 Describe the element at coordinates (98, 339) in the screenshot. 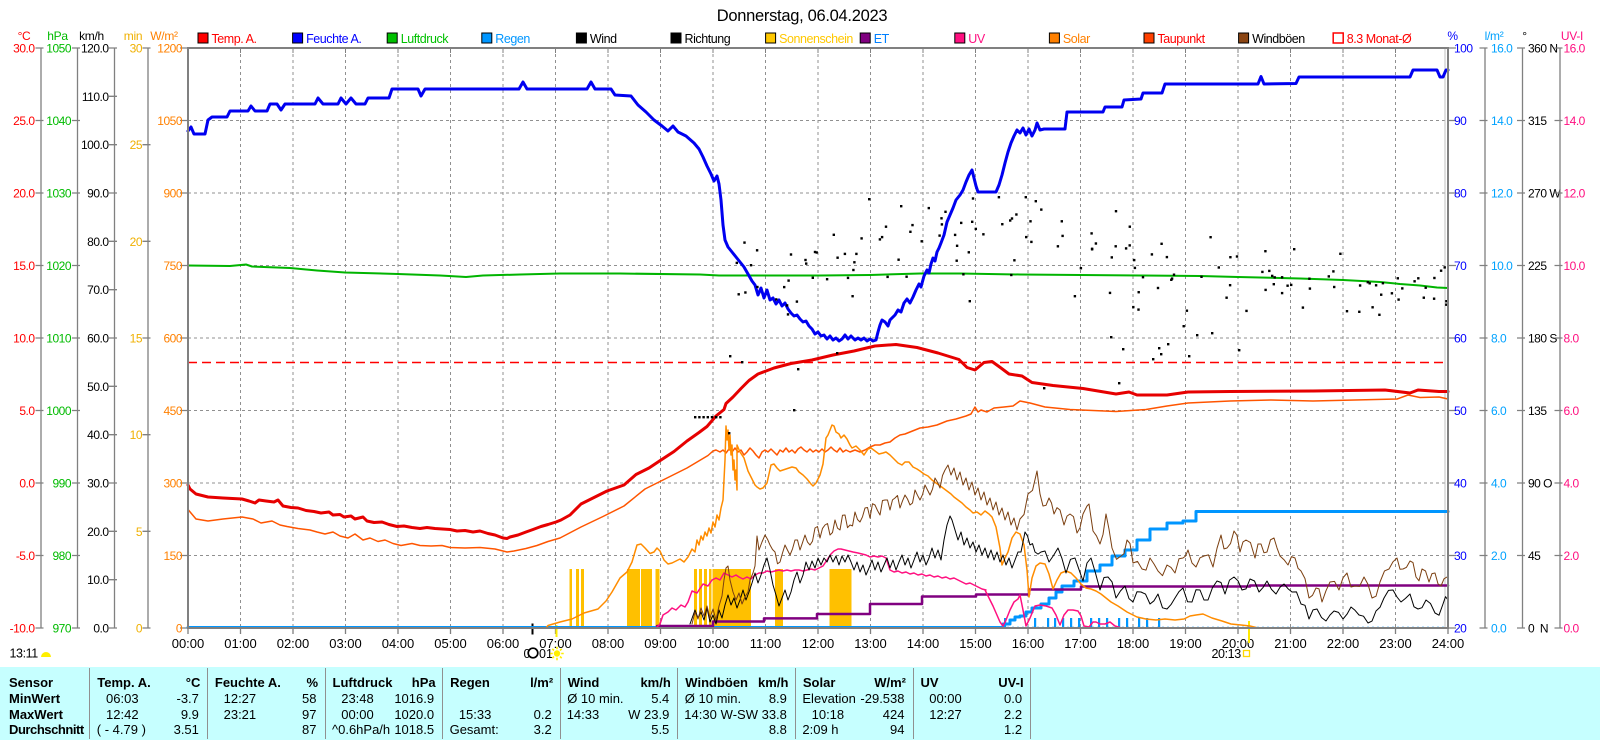

I see `svg-text: 60.0` at that location.